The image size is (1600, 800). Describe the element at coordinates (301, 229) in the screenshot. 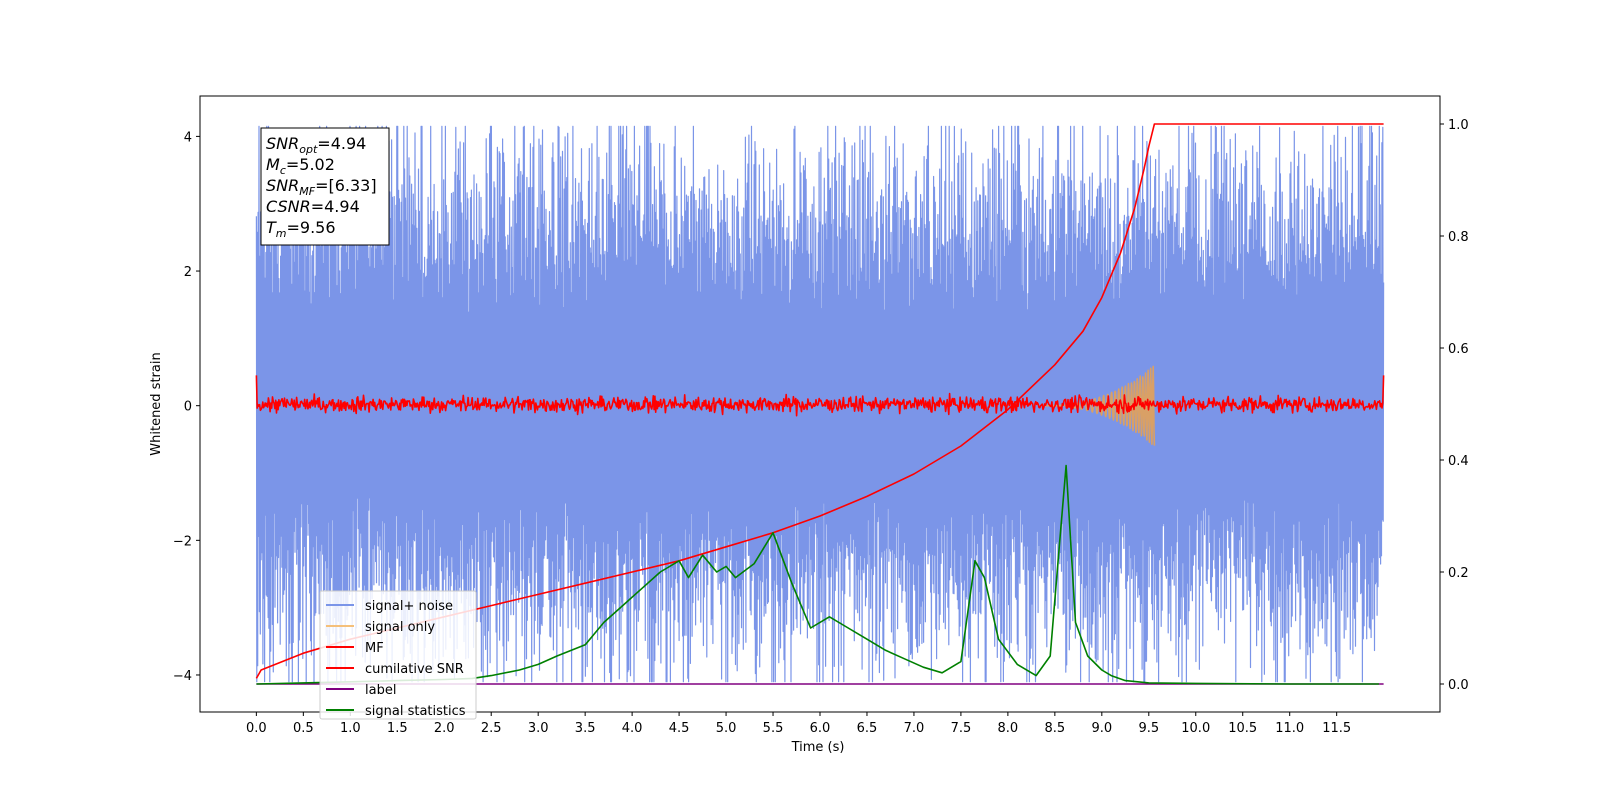

I see `info-tm: Tm=9.56` at that location.